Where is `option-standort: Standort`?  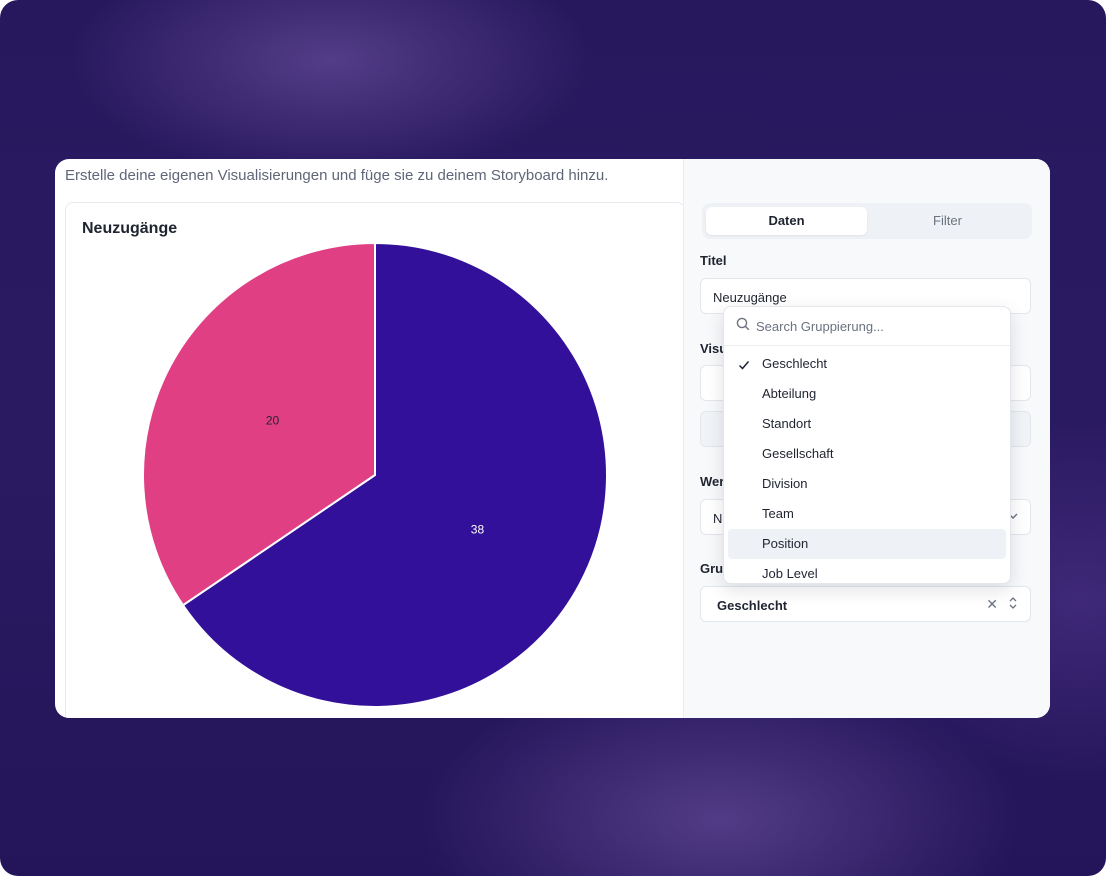
option-standort: Standort is located at coordinates (867, 424).